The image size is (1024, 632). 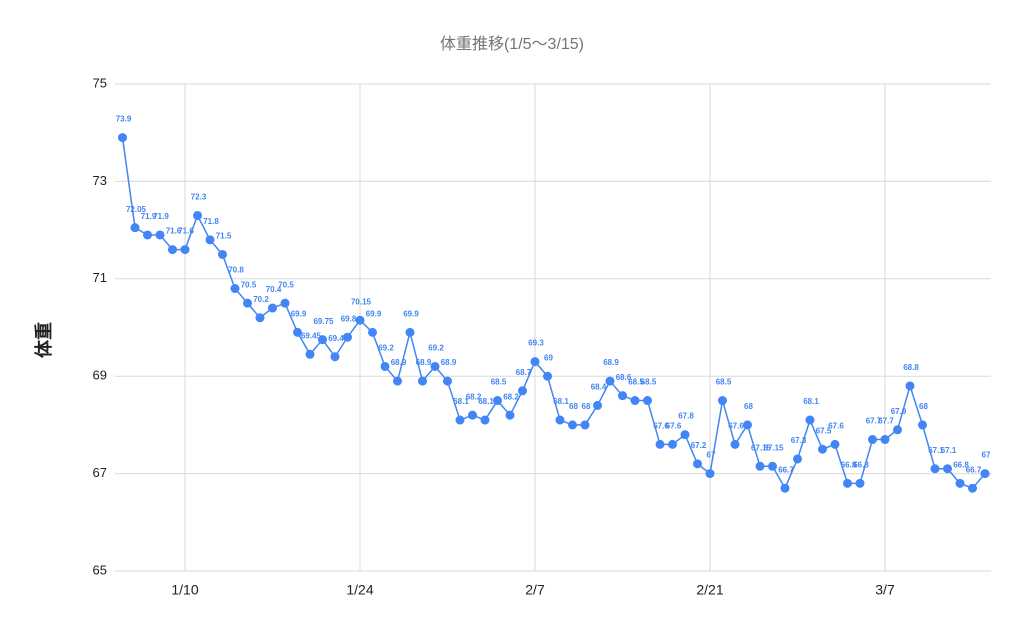 What do you see at coordinates (224, 236) in the screenshot?
I see `data-label: 71.5` at bounding box center [224, 236].